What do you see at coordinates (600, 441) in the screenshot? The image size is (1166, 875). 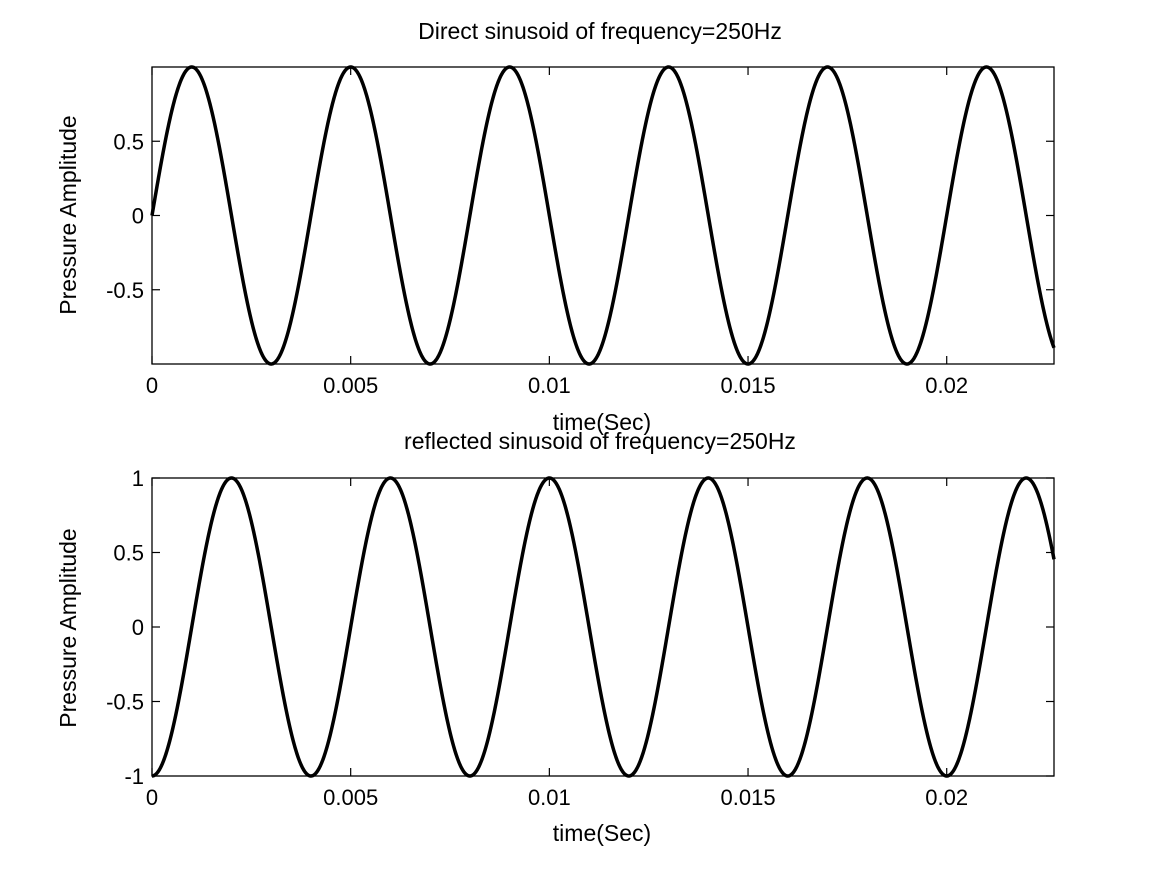 I see `chart-title: reflected sinusoid of frequency=250Hz` at bounding box center [600, 441].